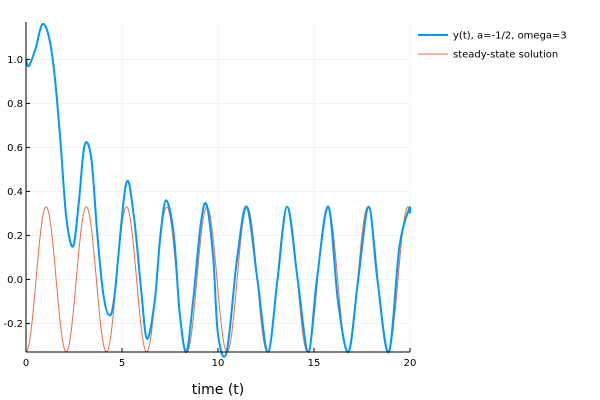 The height and width of the screenshot is (400, 600). Describe the element at coordinates (410, 363) in the screenshot. I see `x-tick-label: 20` at that location.